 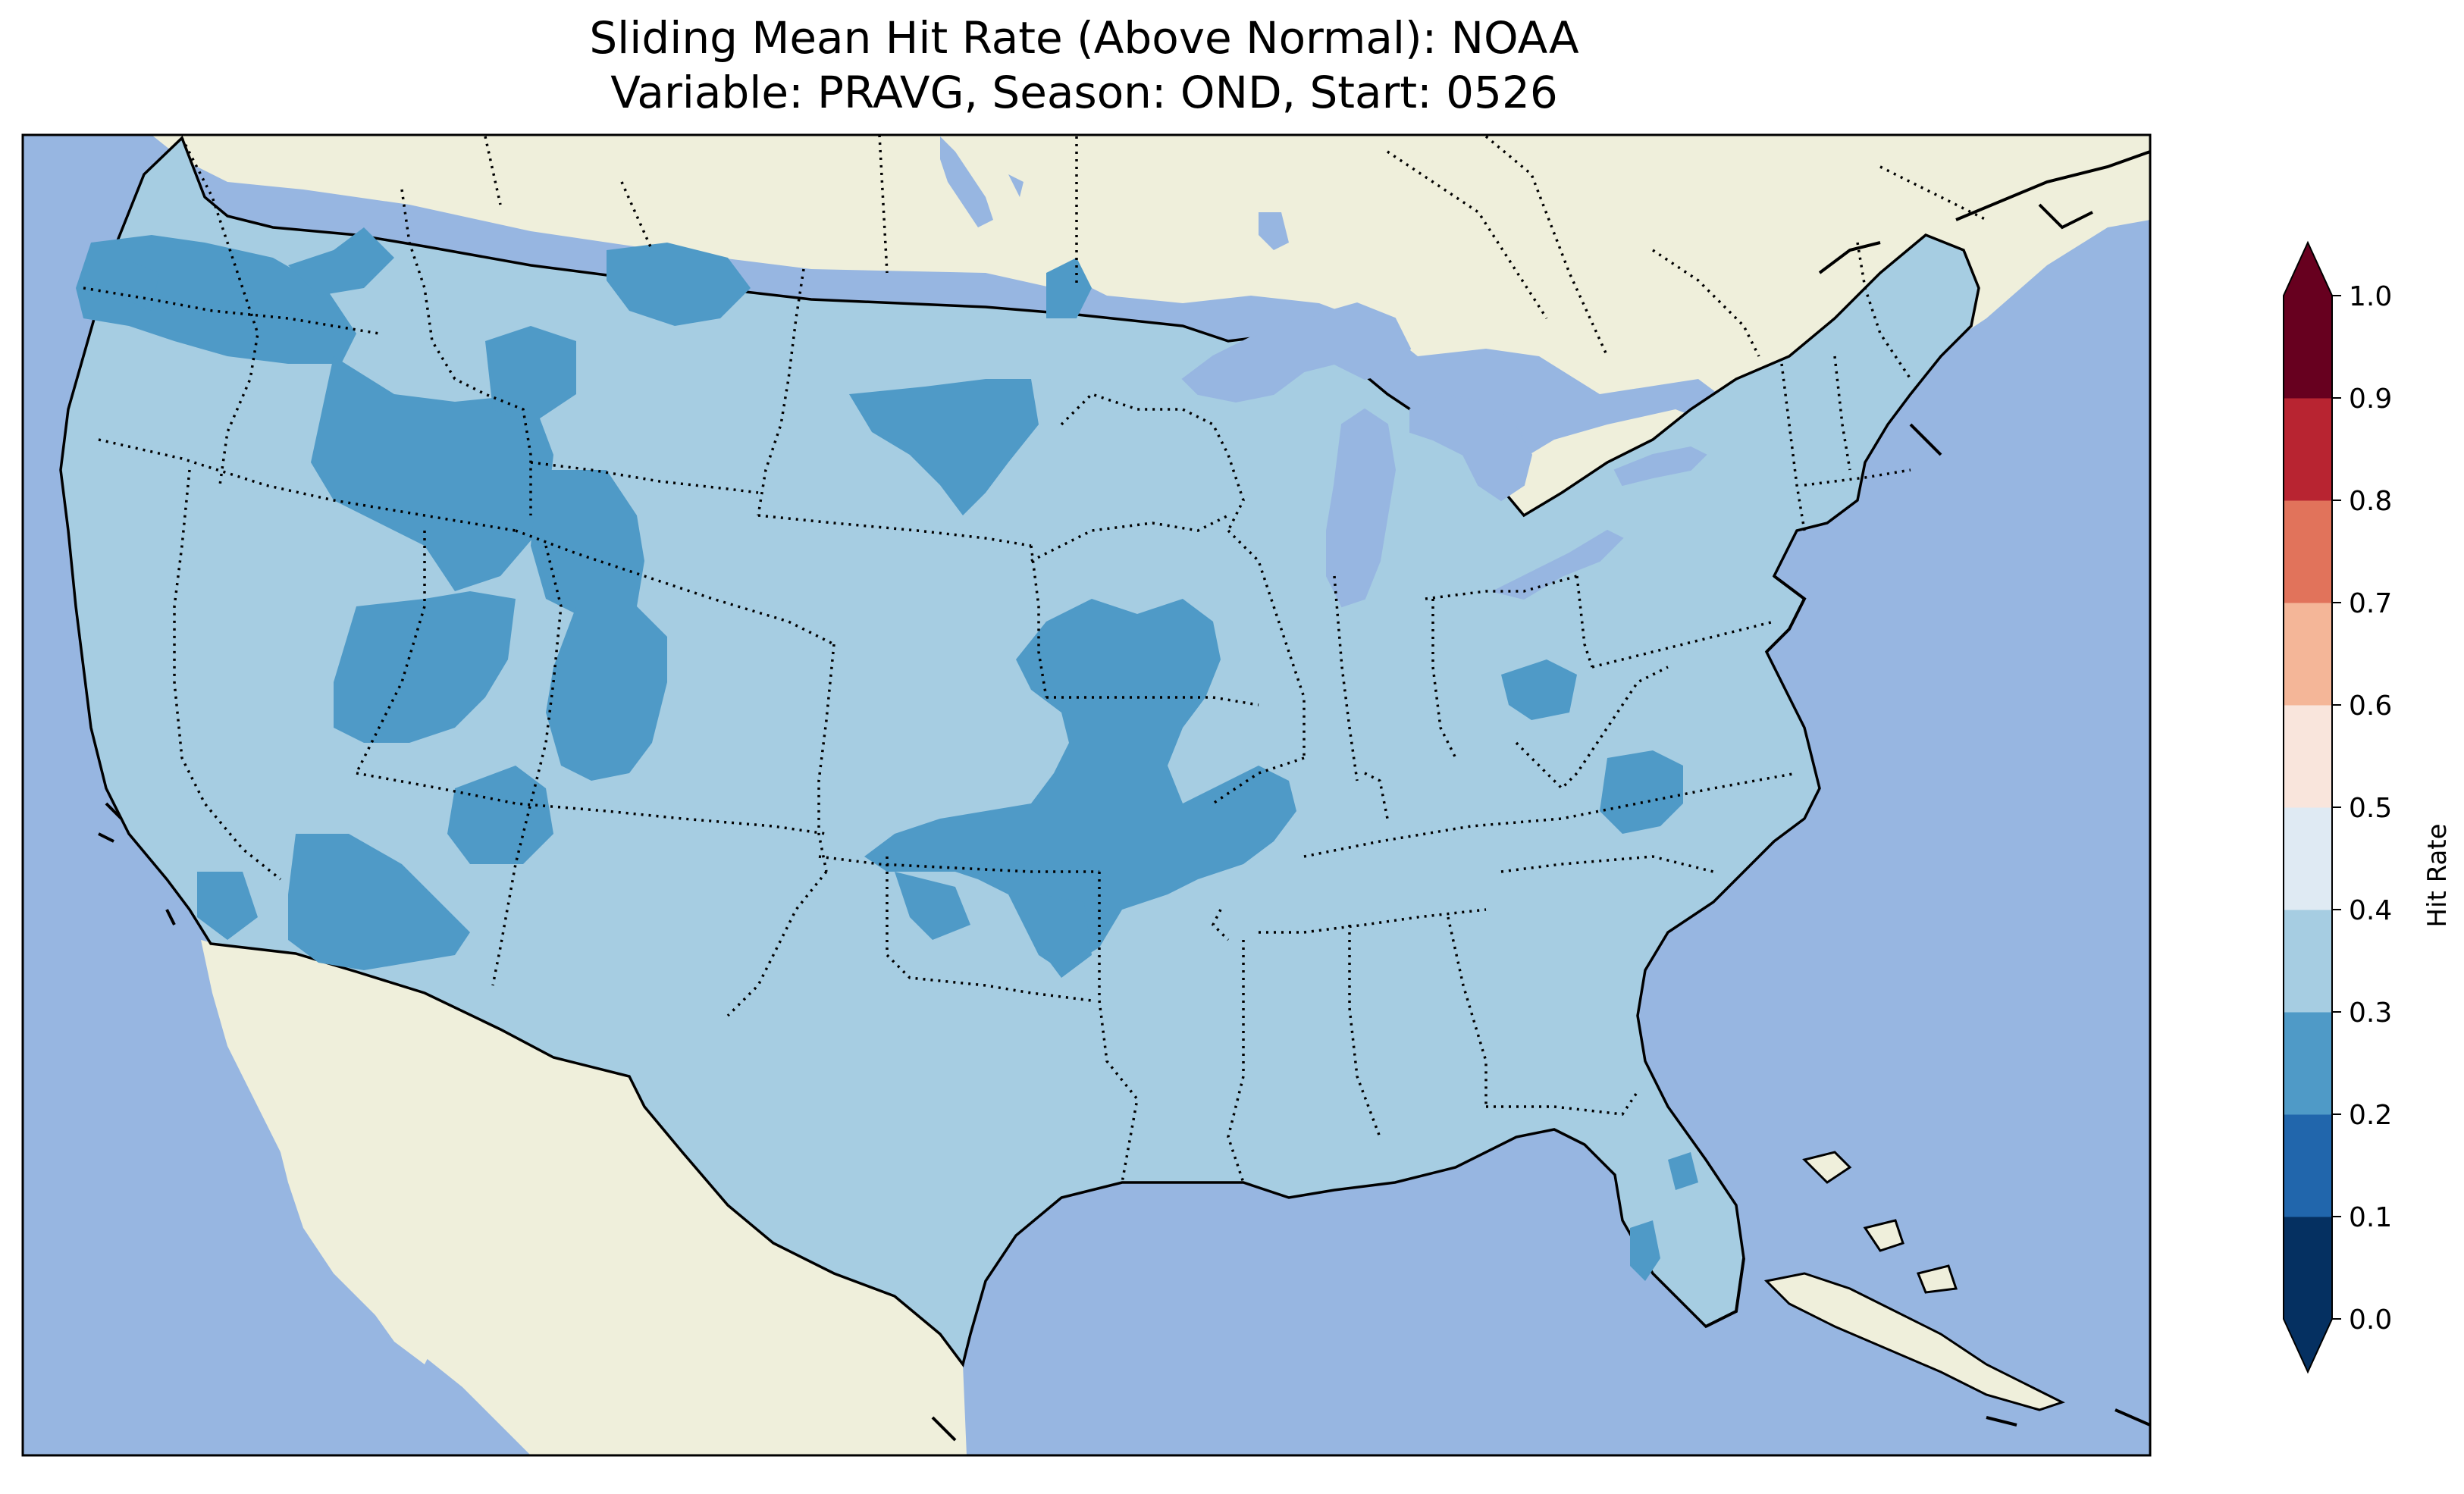 I want to click on lake-huron, so click(x=1471, y=447).